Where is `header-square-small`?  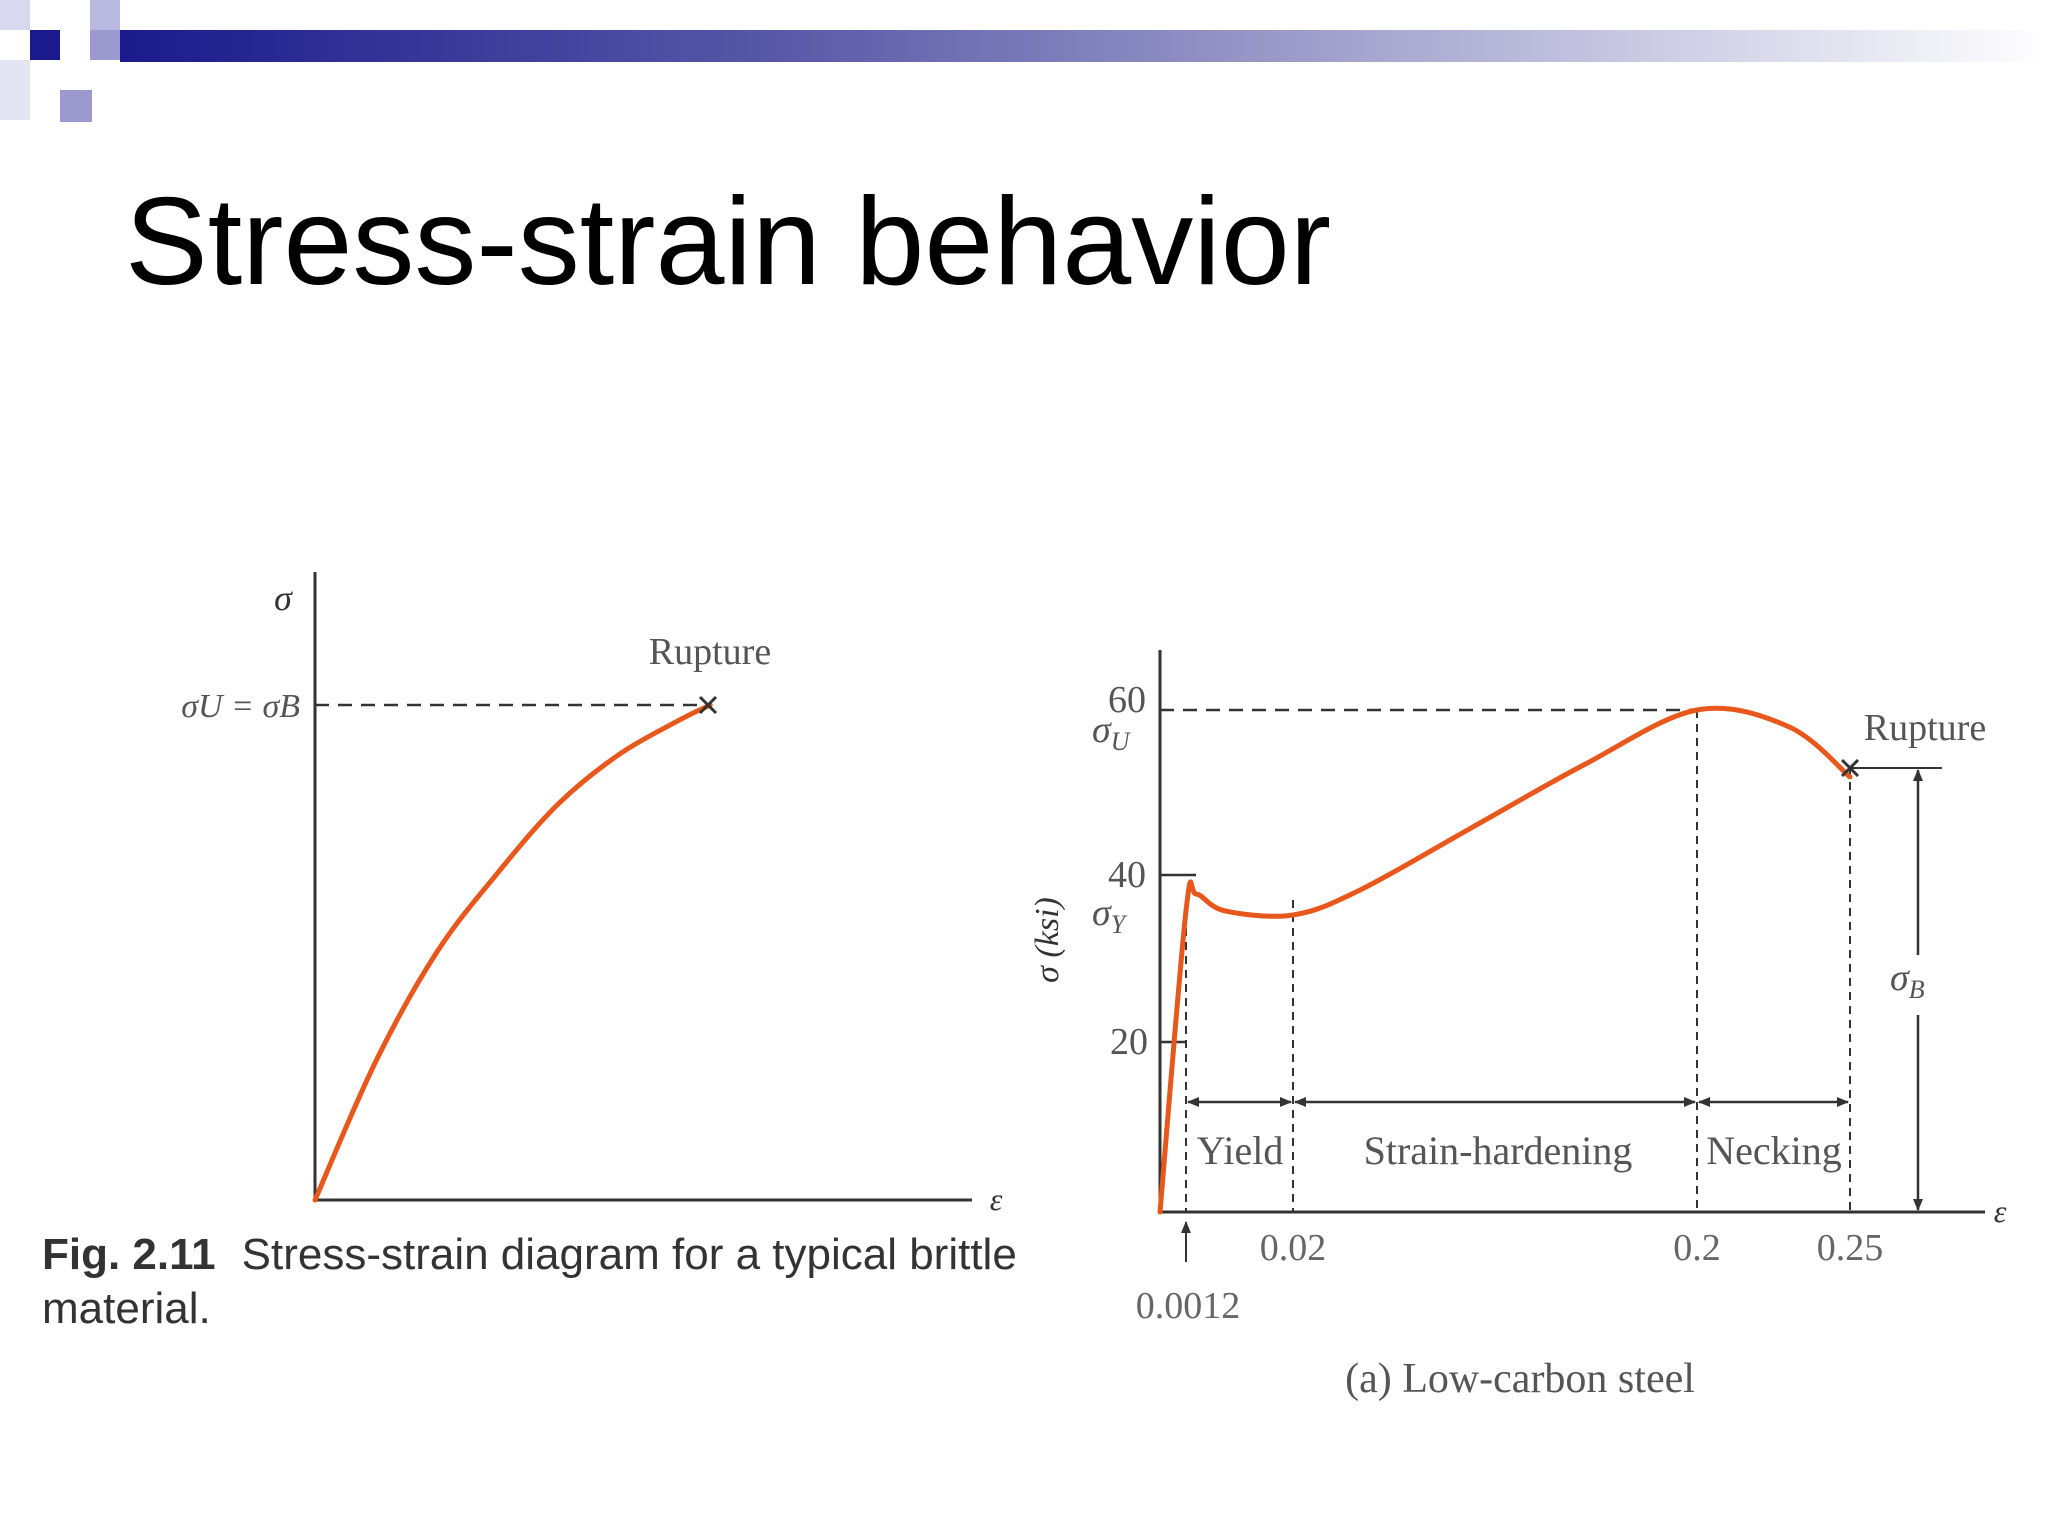 header-square-small is located at coordinates (76, 106).